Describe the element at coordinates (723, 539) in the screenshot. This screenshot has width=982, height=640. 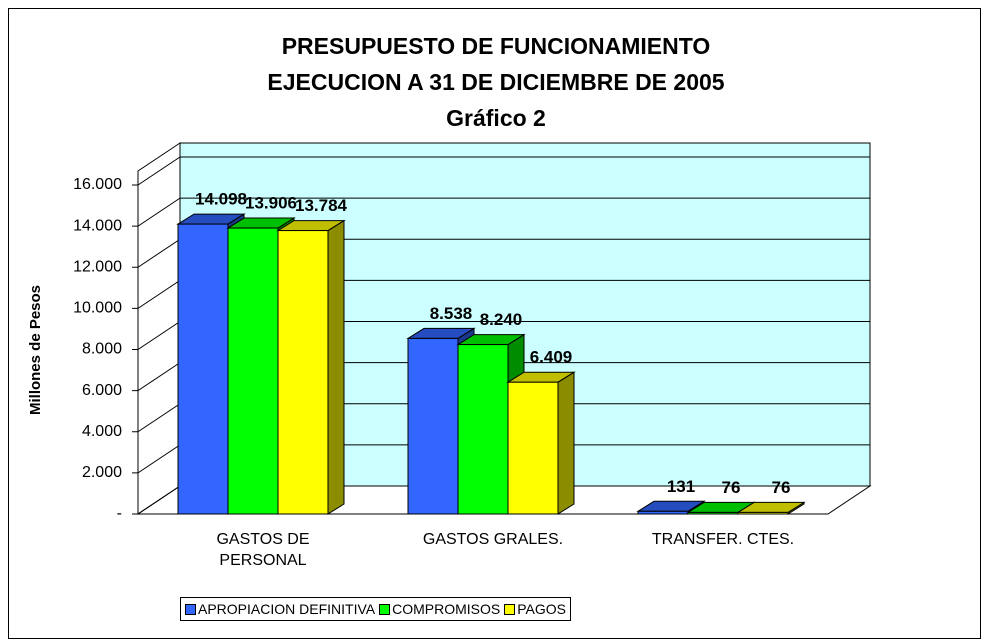
I see `x-tick-label: TRANSFER. CTES.` at that location.